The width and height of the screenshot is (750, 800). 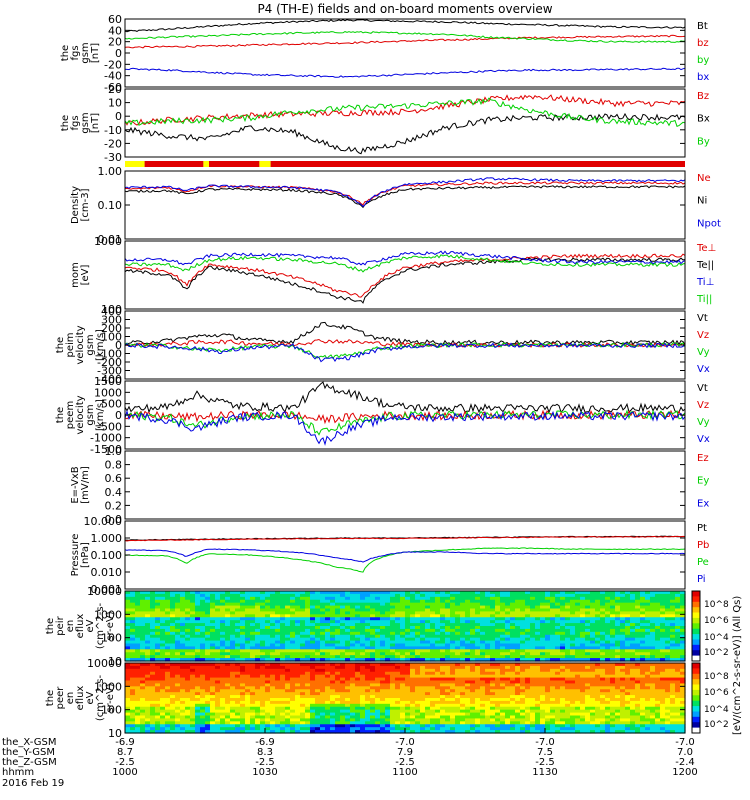 What do you see at coordinates (701, 579) in the screenshot?
I see `legend-entry: Pi` at bounding box center [701, 579].